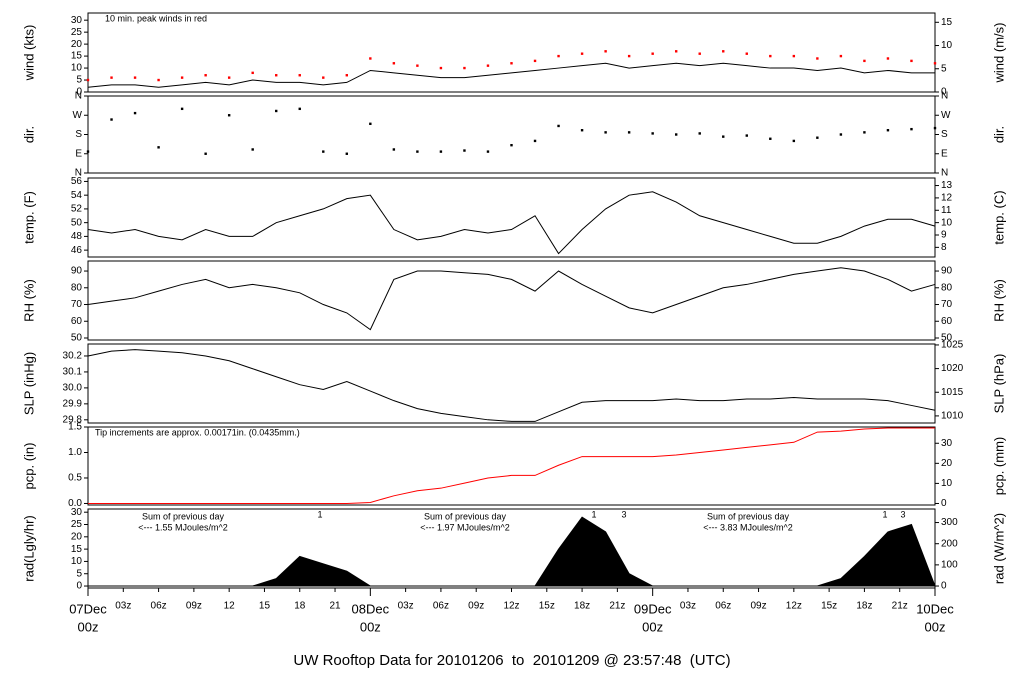 The width and height of the screenshot is (1024, 700). Describe the element at coordinates (77, 549) in the screenshot. I see `y-tick-label: 15` at that location.